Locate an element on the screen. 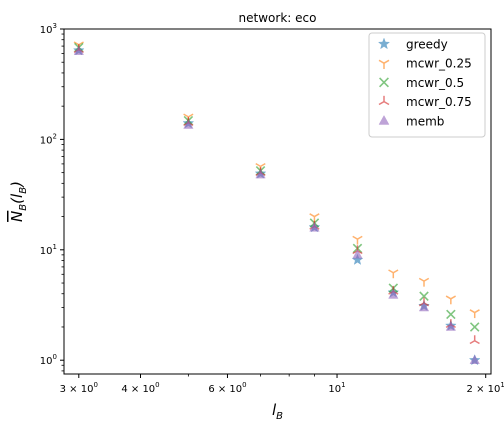 The height and width of the screenshot is (432, 504). y-axis-label-arg-sub: B is located at coordinates (23, 190).